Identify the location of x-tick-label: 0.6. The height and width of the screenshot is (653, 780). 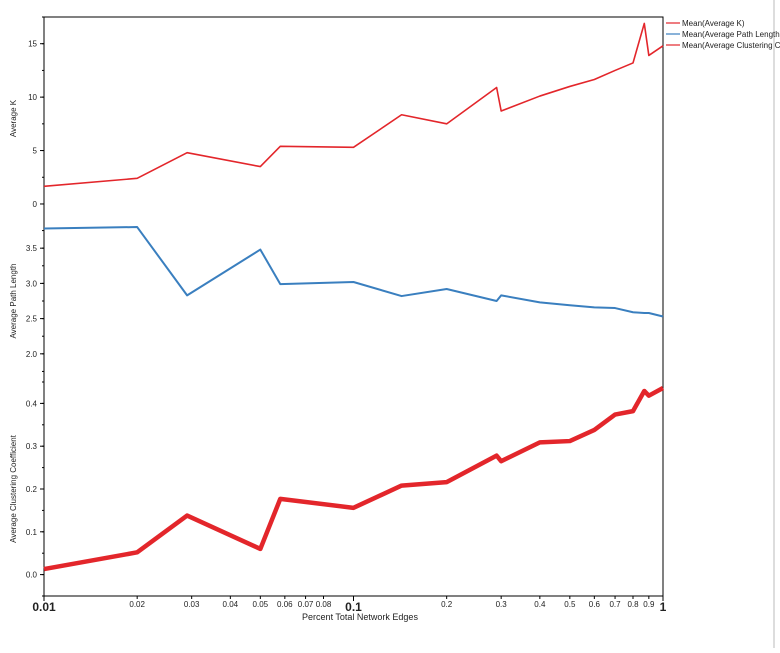
(595, 604).